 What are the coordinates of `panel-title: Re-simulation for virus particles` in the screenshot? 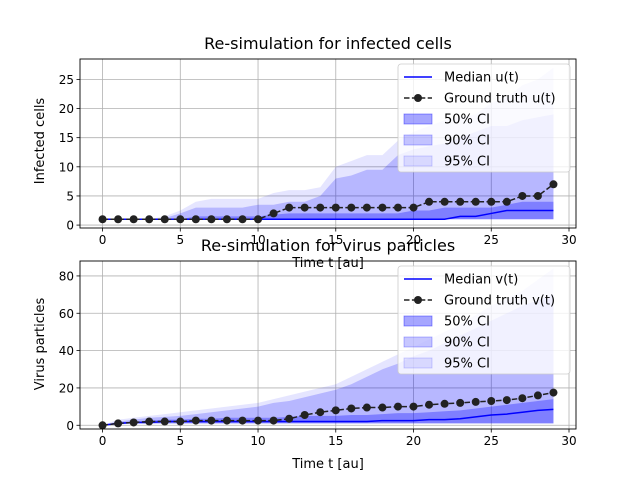 It's located at (328, 245).